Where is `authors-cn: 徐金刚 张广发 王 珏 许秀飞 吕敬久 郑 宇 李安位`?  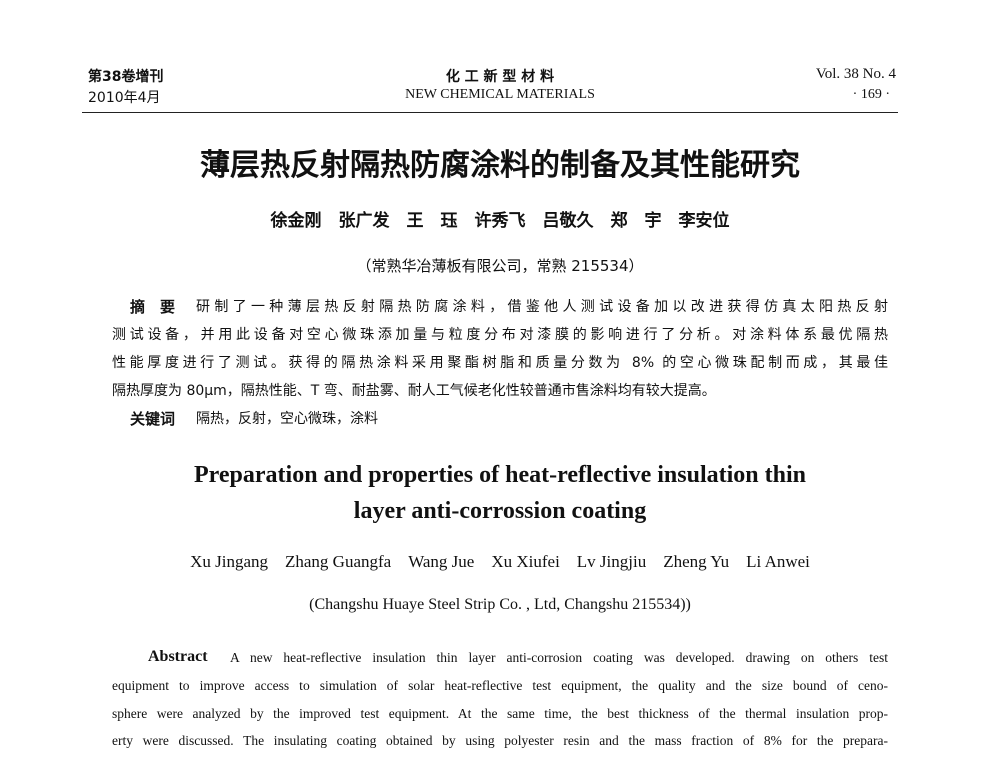
authors-cn: 徐金刚 张广发 王 珏 许秀飞 吕敬久 郑 宇 李安位 is located at coordinates (500, 221).